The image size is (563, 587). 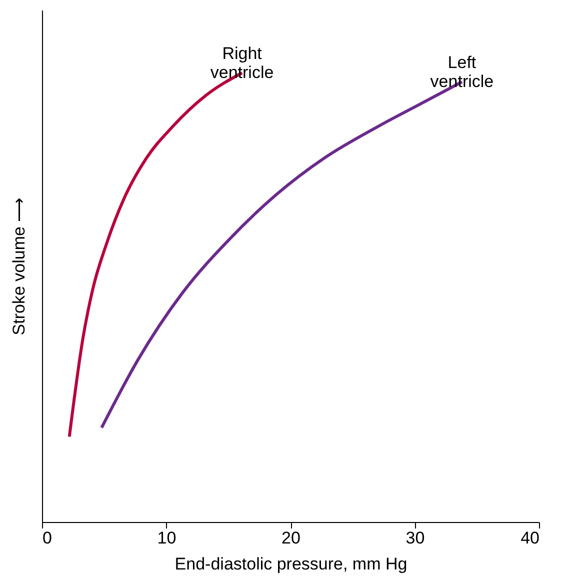 What do you see at coordinates (530, 538) in the screenshot?
I see `x-tick-label: 40` at bounding box center [530, 538].